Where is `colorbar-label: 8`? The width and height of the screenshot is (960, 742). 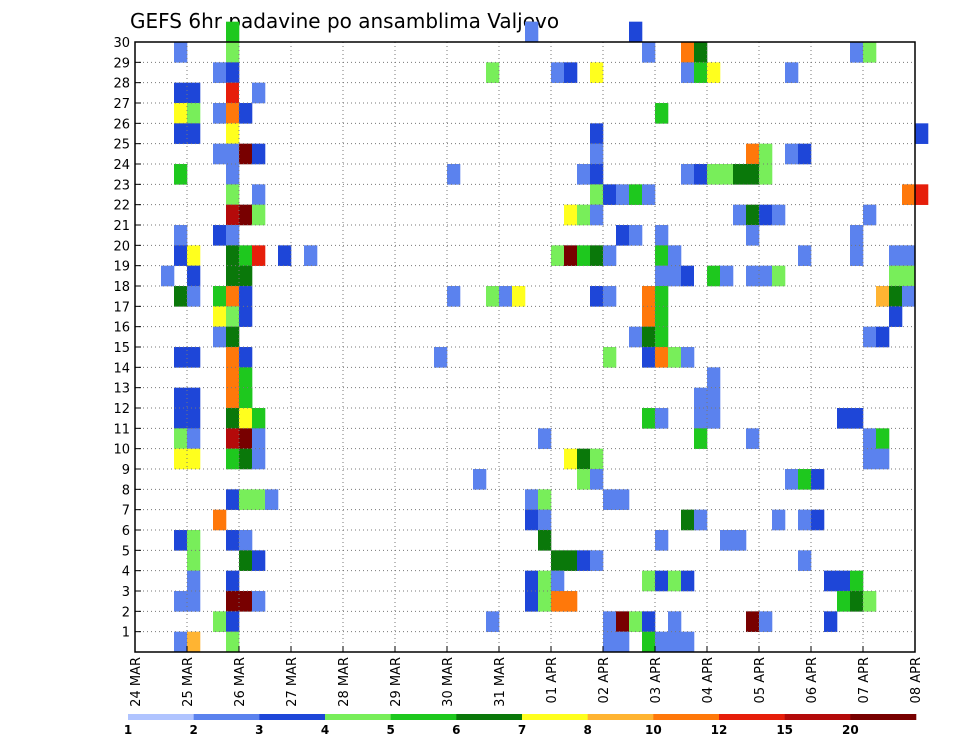 colorbar-label: 8 is located at coordinates (587, 730).